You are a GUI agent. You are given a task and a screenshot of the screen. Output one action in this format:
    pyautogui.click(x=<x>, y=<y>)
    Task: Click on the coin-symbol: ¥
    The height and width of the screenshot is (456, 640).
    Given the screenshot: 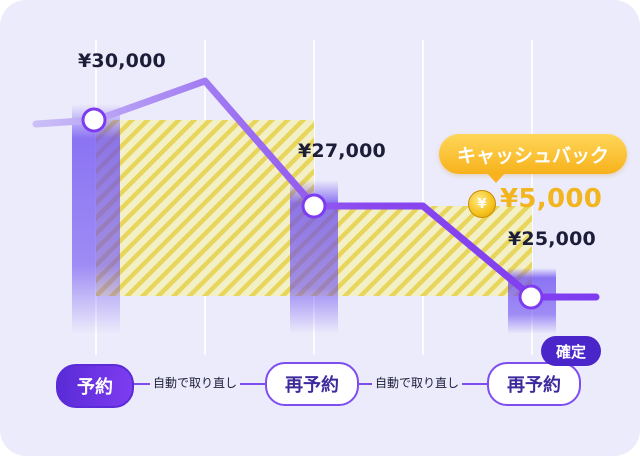 What is the action you would take?
    pyautogui.click(x=482, y=204)
    